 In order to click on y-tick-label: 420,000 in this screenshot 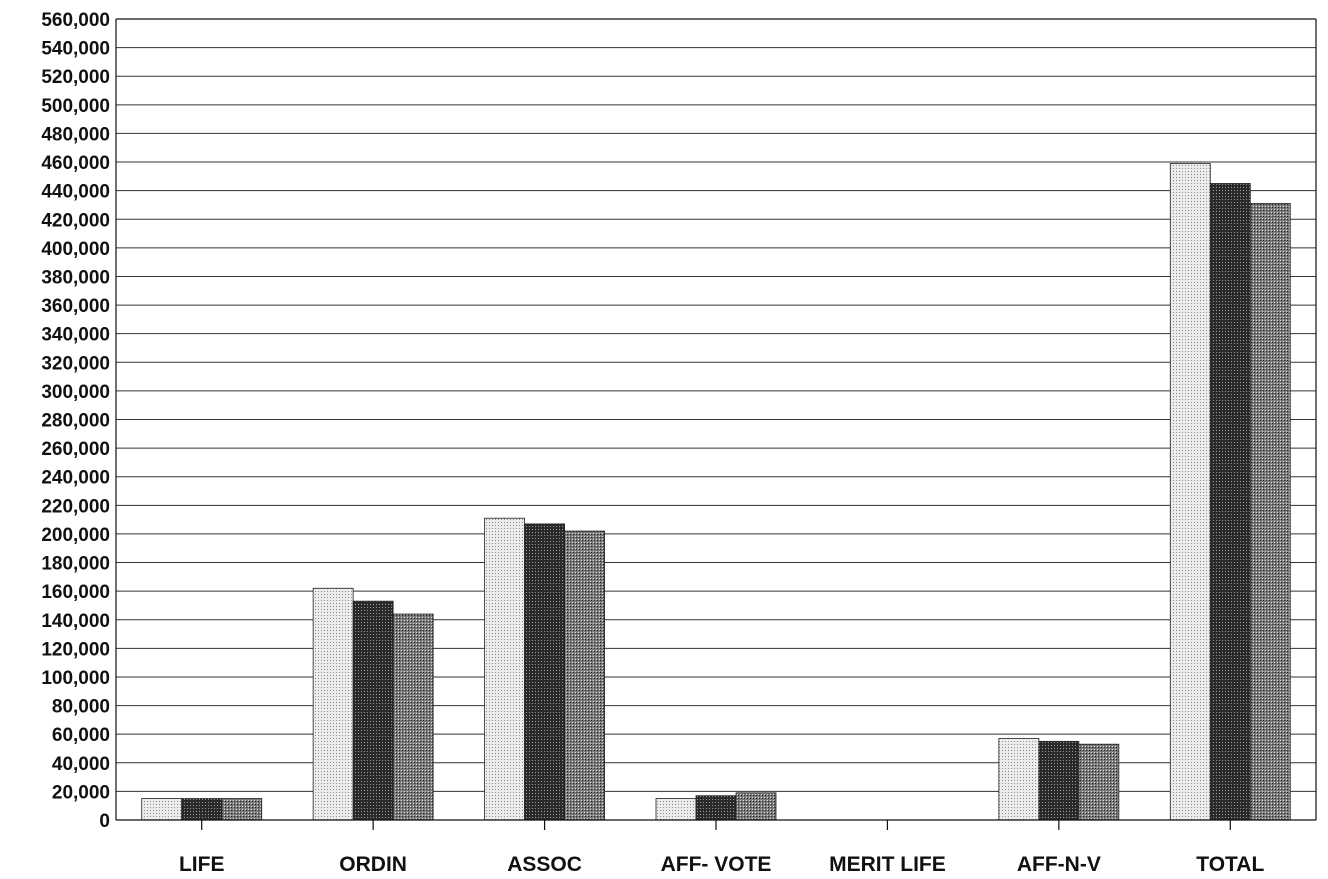, I will do `click(75, 220)`.